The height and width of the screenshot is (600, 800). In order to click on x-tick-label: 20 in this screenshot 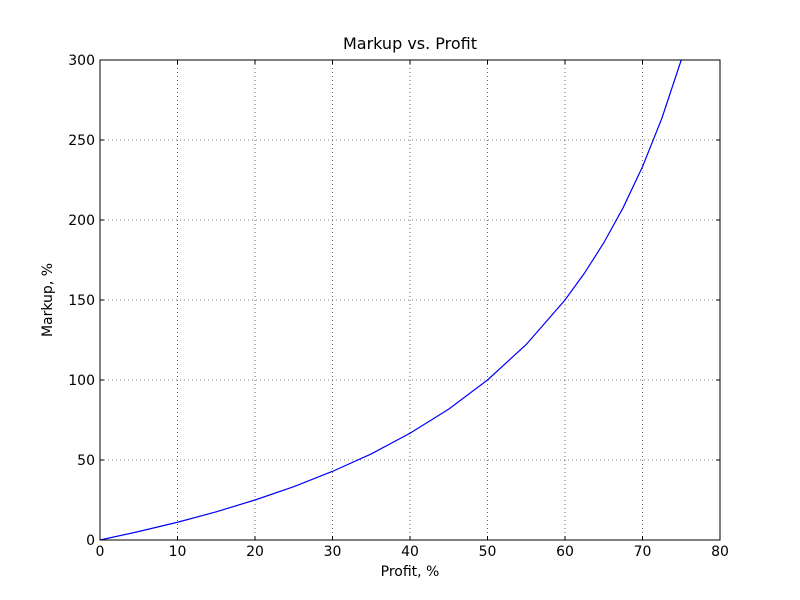, I will do `click(255, 552)`.